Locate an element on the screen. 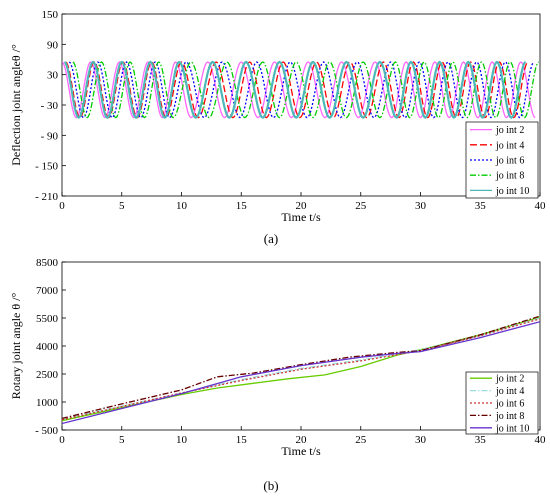  panel-label: (b) is located at coordinates (270, 485).